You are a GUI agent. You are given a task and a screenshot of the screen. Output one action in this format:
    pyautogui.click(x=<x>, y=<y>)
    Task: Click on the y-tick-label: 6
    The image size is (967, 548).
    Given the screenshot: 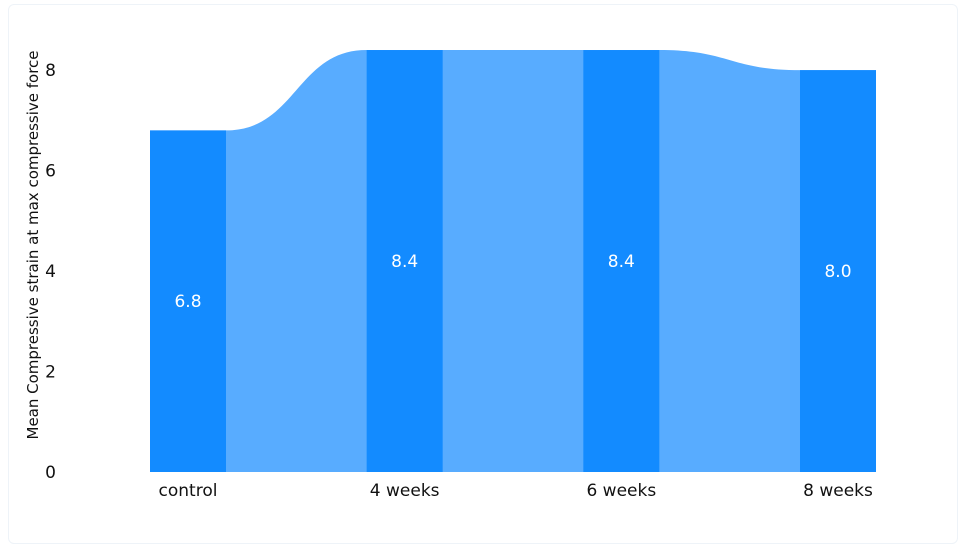 What is the action you would take?
    pyautogui.click(x=50, y=172)
    